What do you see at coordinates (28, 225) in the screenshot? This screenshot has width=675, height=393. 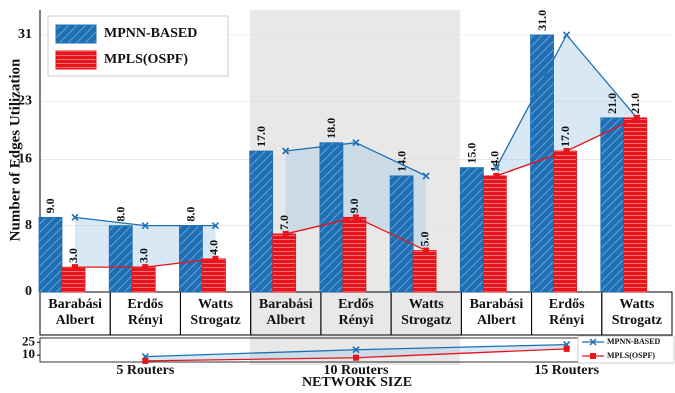 I see `y-tick-label: 8` at bounding box center [28, 225].